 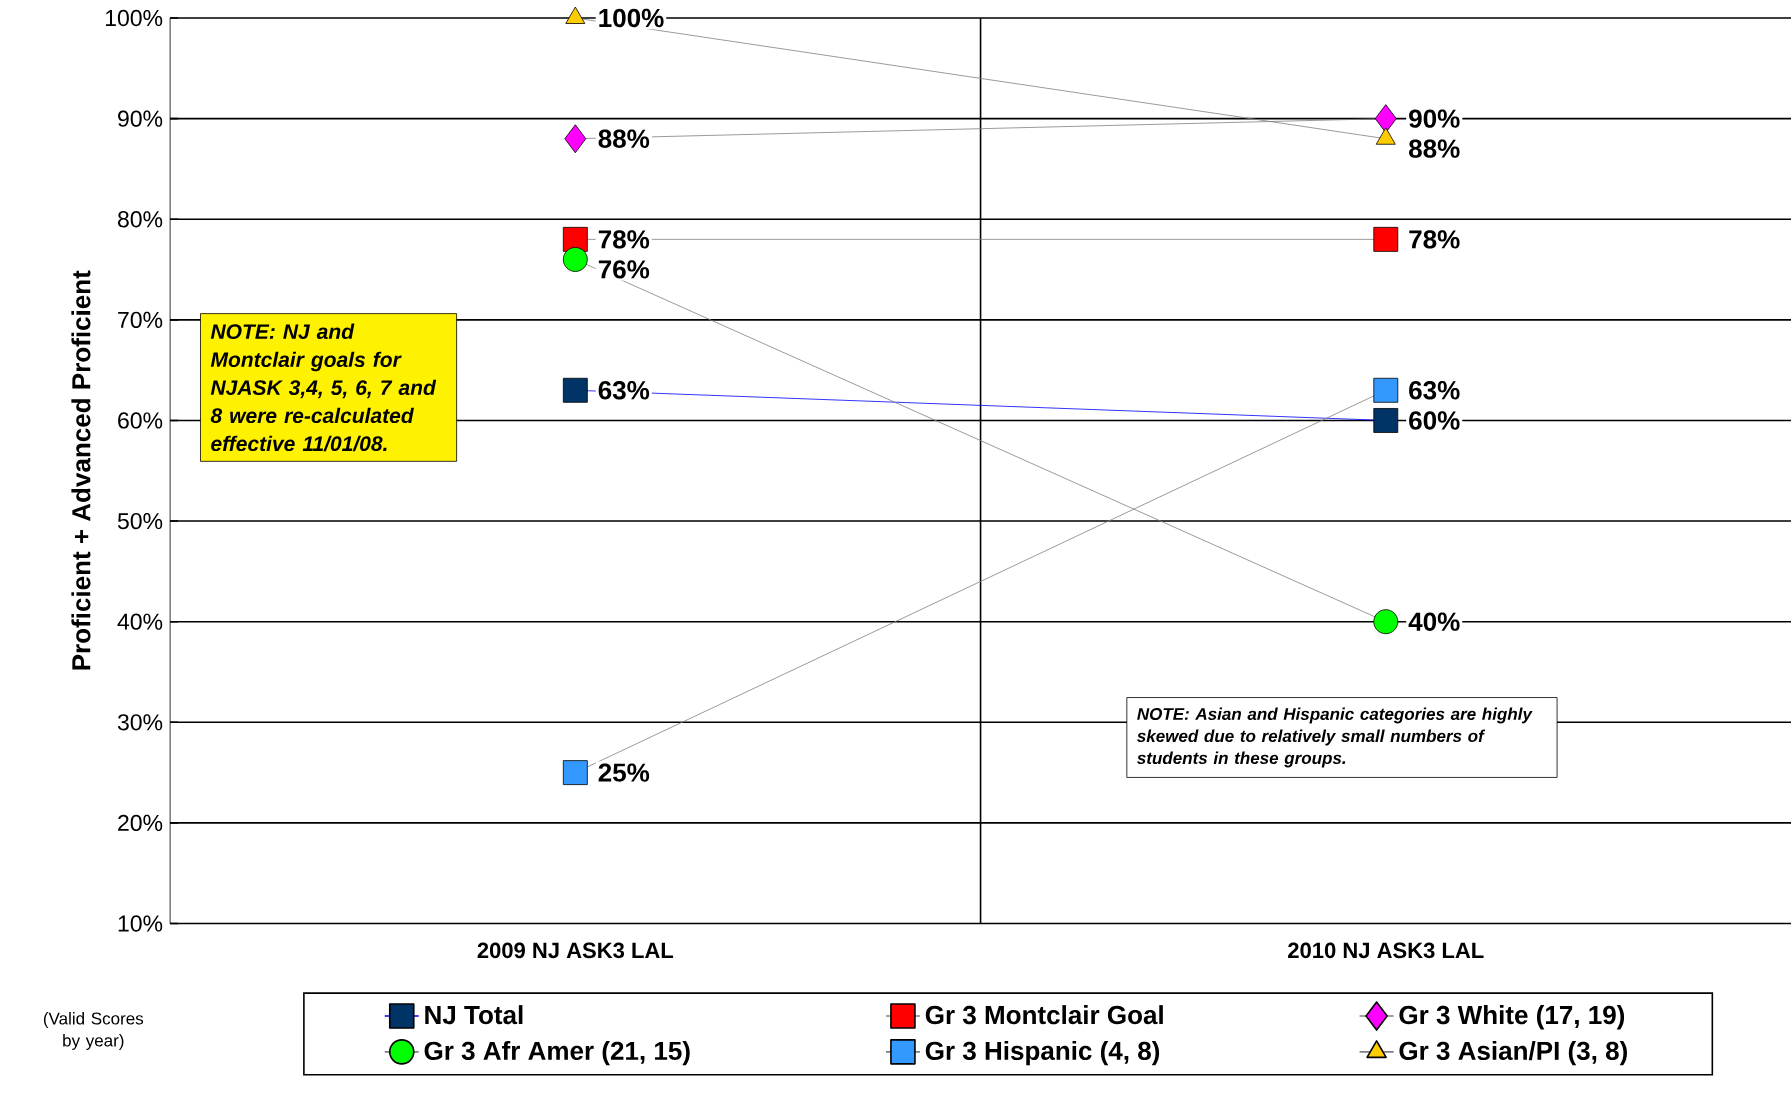 What do you see at coordinates (624, 772) in the screenshot?
I see `data-label: 25%` at bounding box center [624, 772].